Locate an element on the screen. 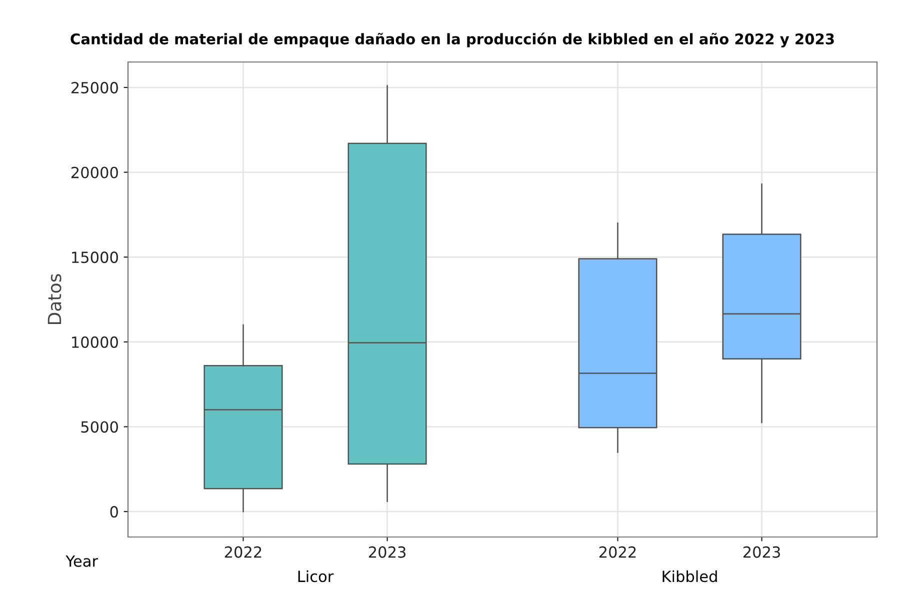 This screenshot has width=905, height=606. chart-title: Cantidad de material de empaque dañado en la producción de kibbled en el año 2022 y 2023 is located at coordinates (452, 40).